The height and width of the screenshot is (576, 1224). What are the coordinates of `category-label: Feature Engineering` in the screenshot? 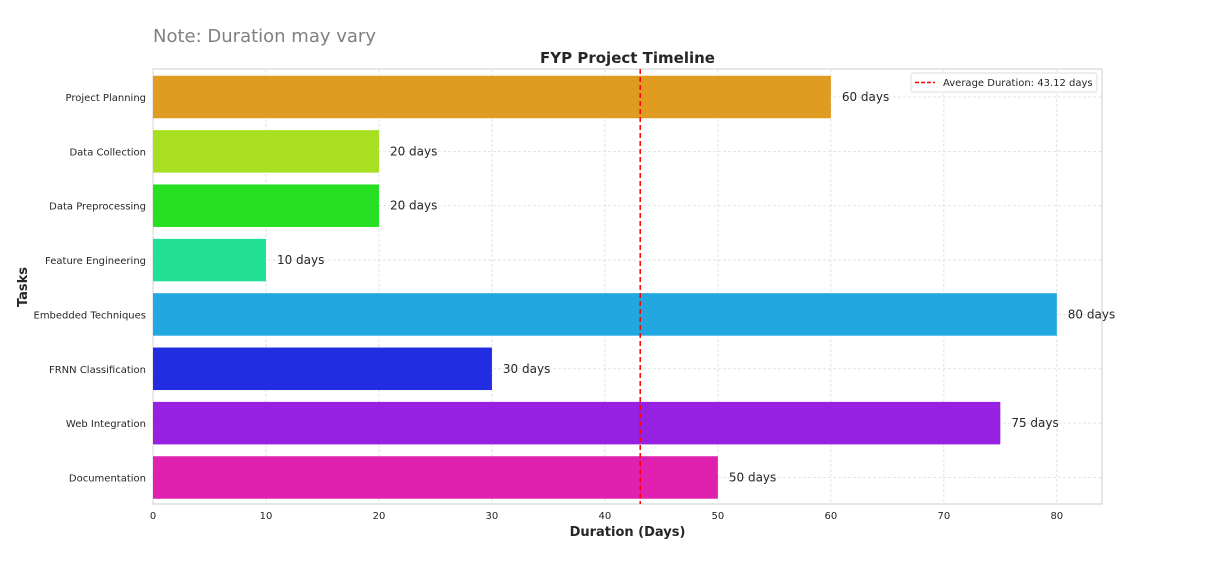 It's located at (95, 261).